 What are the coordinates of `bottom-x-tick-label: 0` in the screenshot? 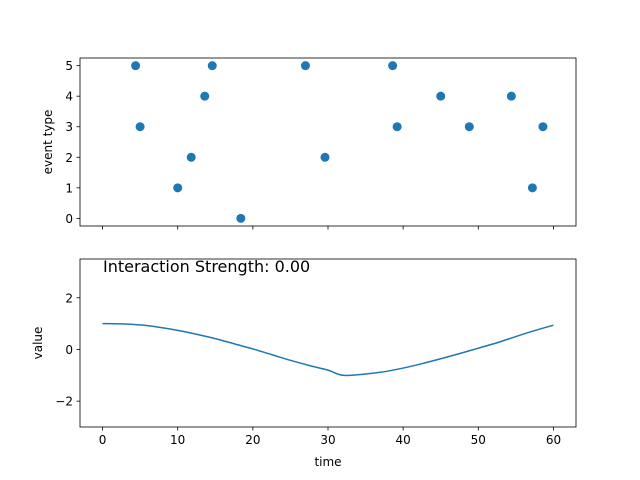 It's located at (103, 440).